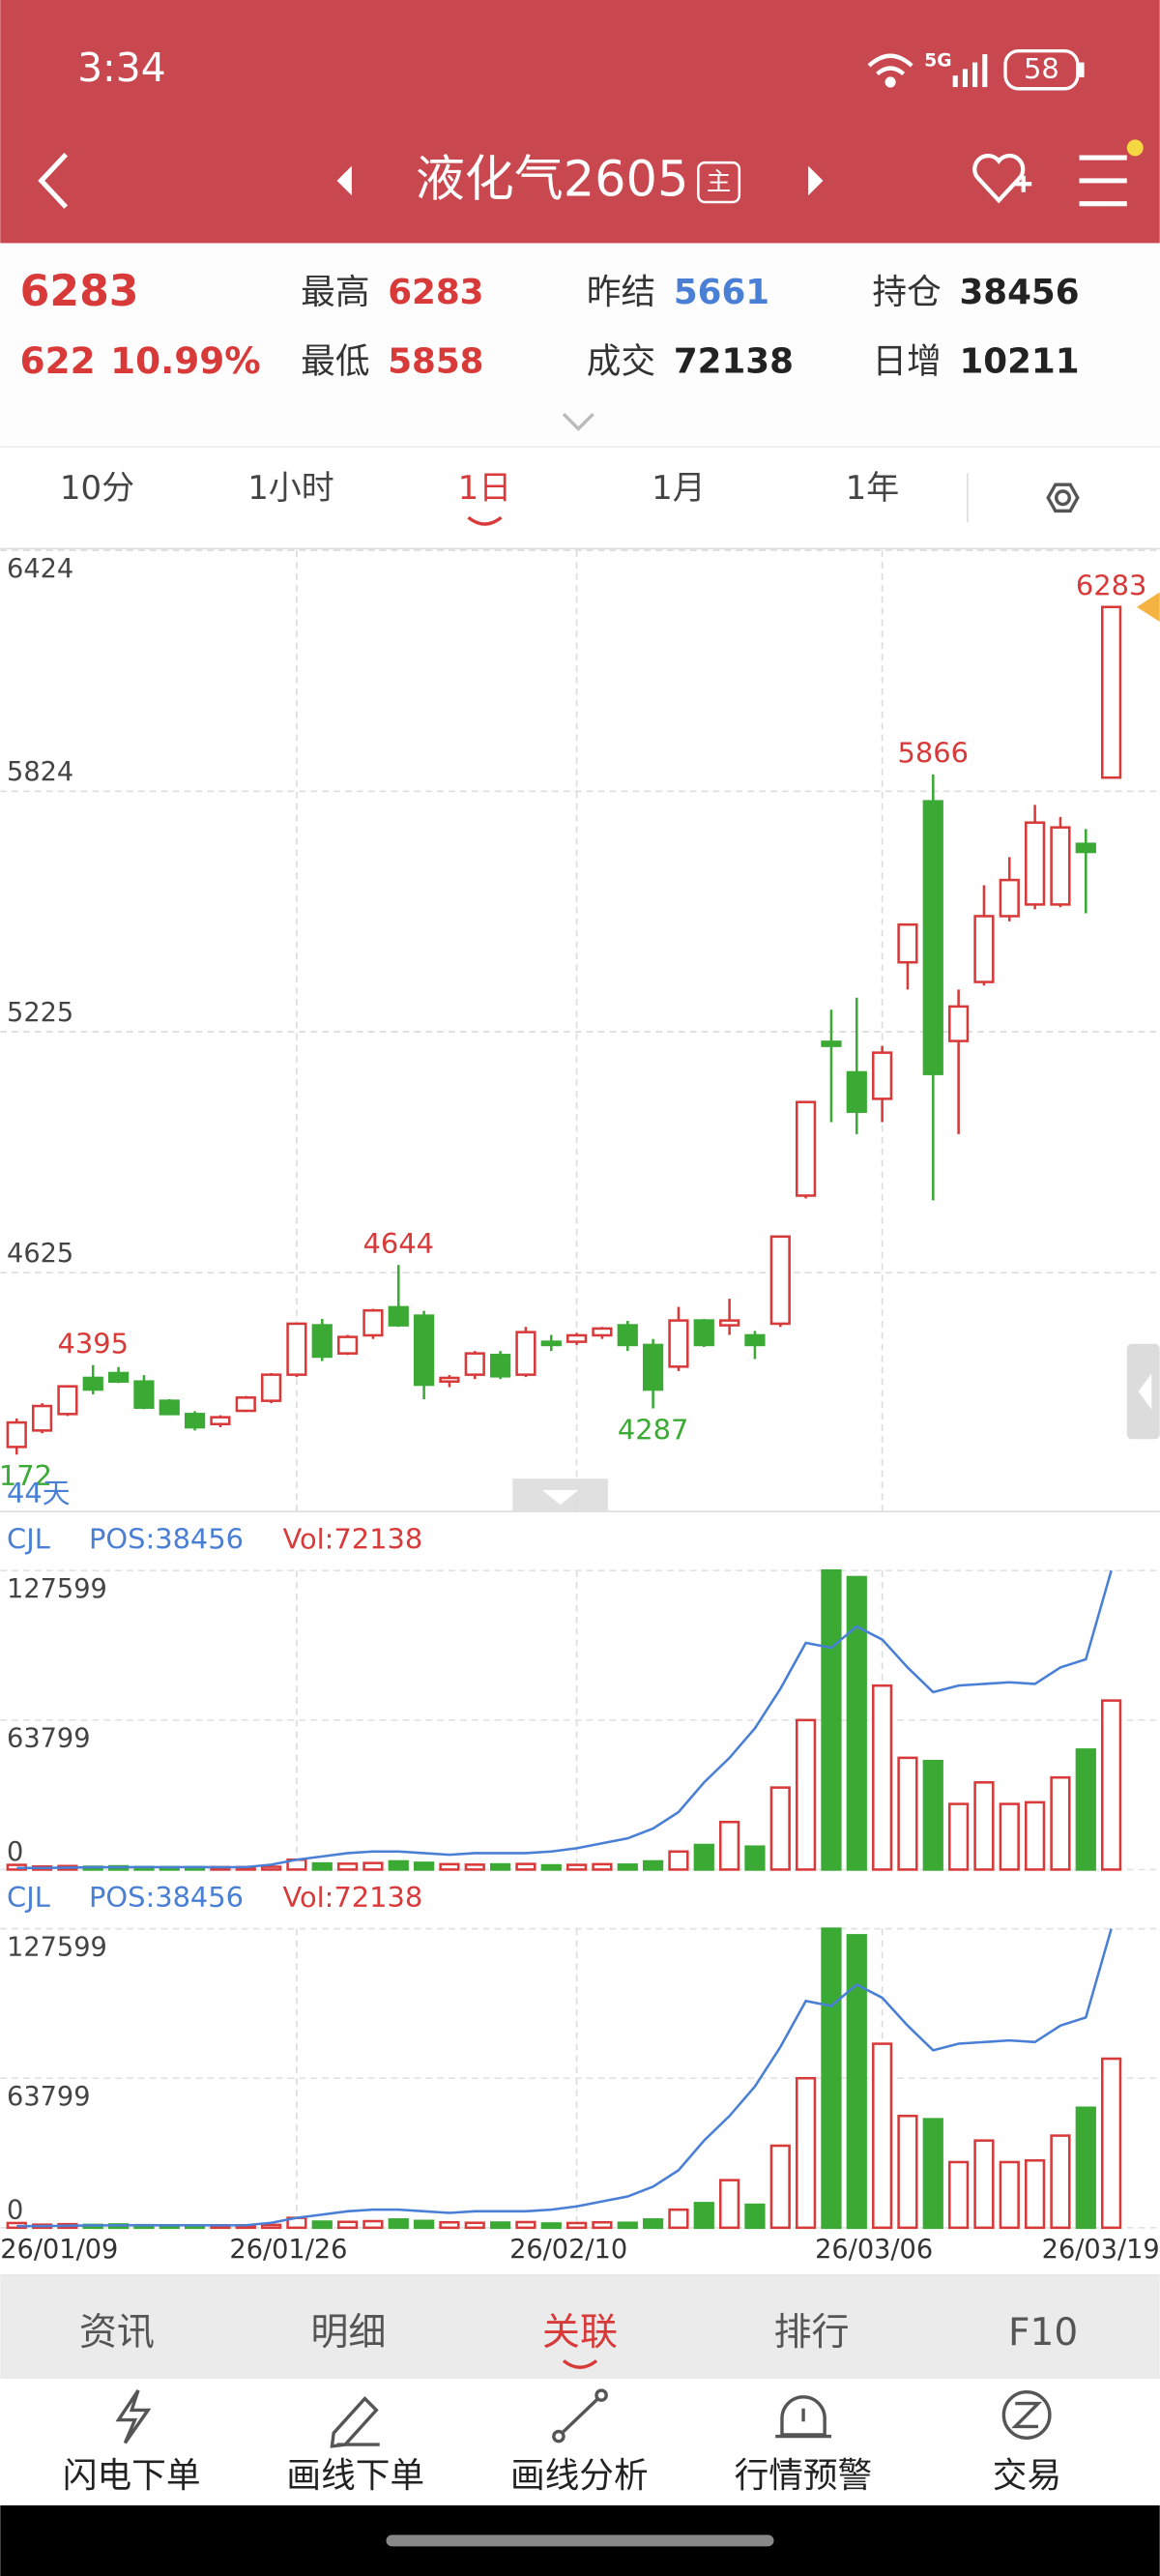 This screenshot has height=2576, width=1160. I want to click on field-label: 成交, so click(621, 361).